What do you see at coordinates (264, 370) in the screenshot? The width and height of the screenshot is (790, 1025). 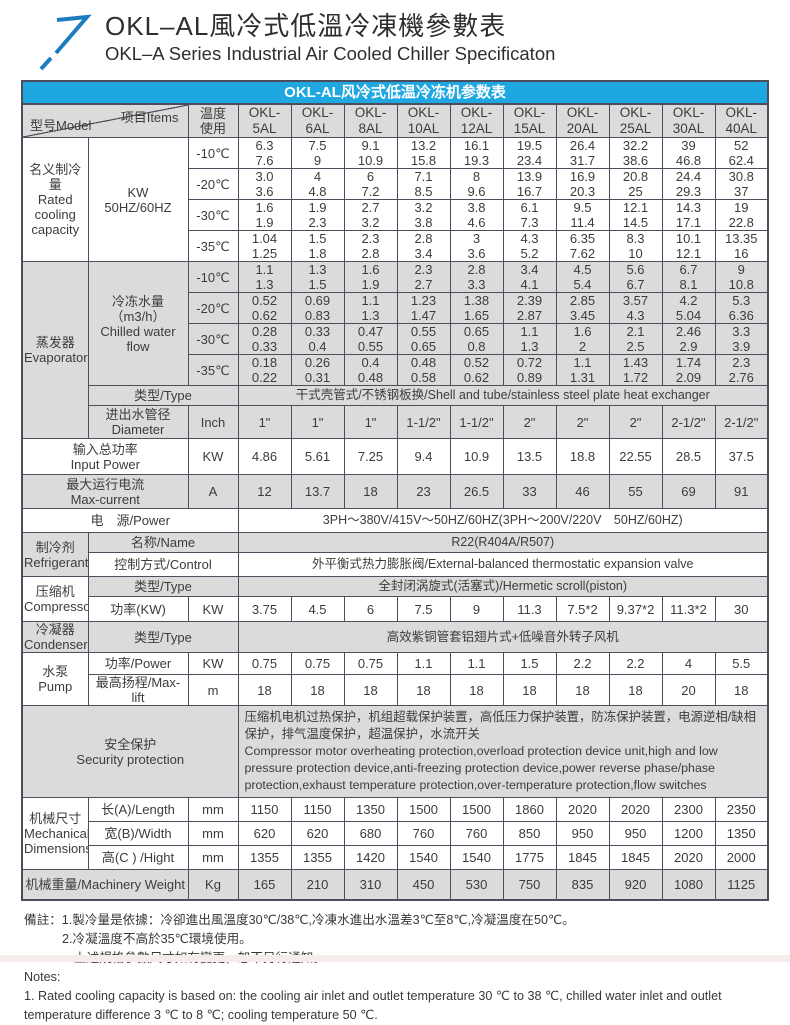 I see `value-cell: 0.18 0.22` at bounding box center [264, 370].